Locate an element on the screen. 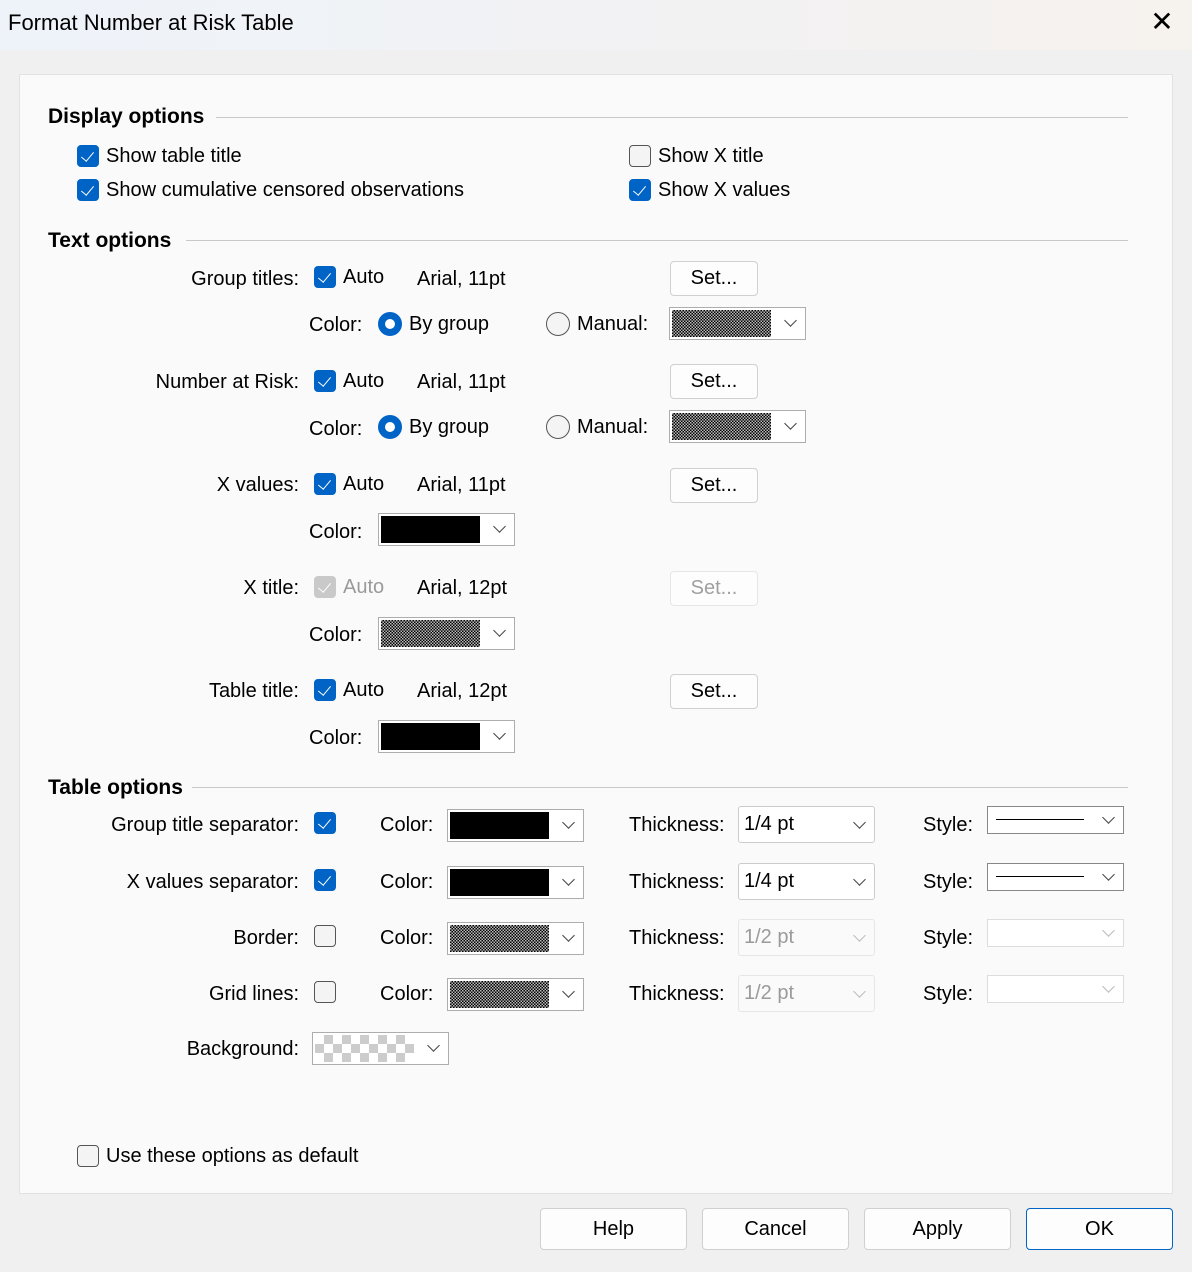 The width and height of the screenshot is (1192, 1272). x-values-separator-color-combo is located at coordinates (515, 882).